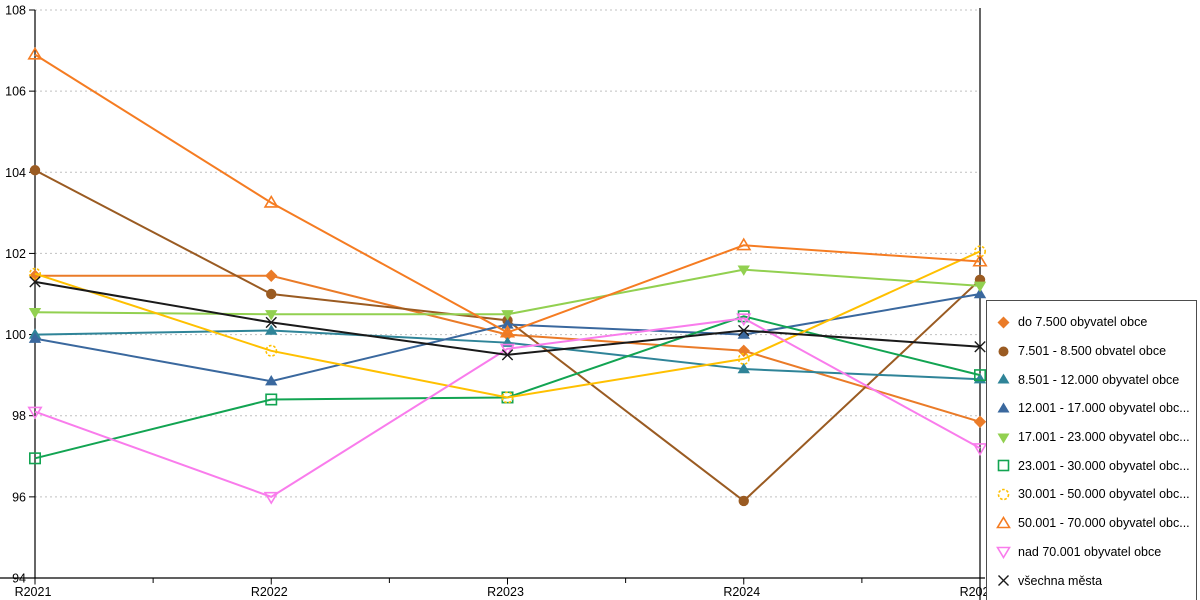 The height and width of the screenshot is (600, 1200). I want to click on x-tick-label: R2024, so click(741, 592).